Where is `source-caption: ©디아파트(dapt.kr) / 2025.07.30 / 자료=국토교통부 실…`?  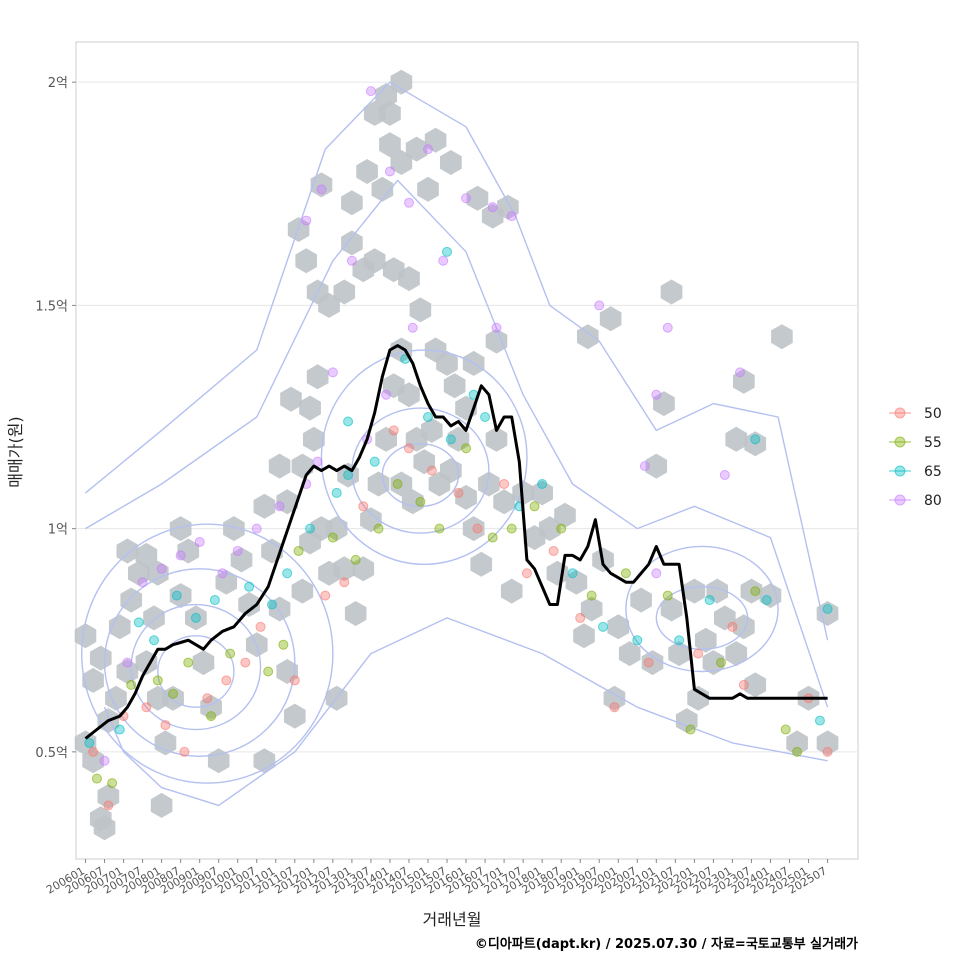
source-caption: ©디아파트(dapt.kr) / 2025.07.30 / 자료=국토교통부 실… is located at coordinates (666, 944).